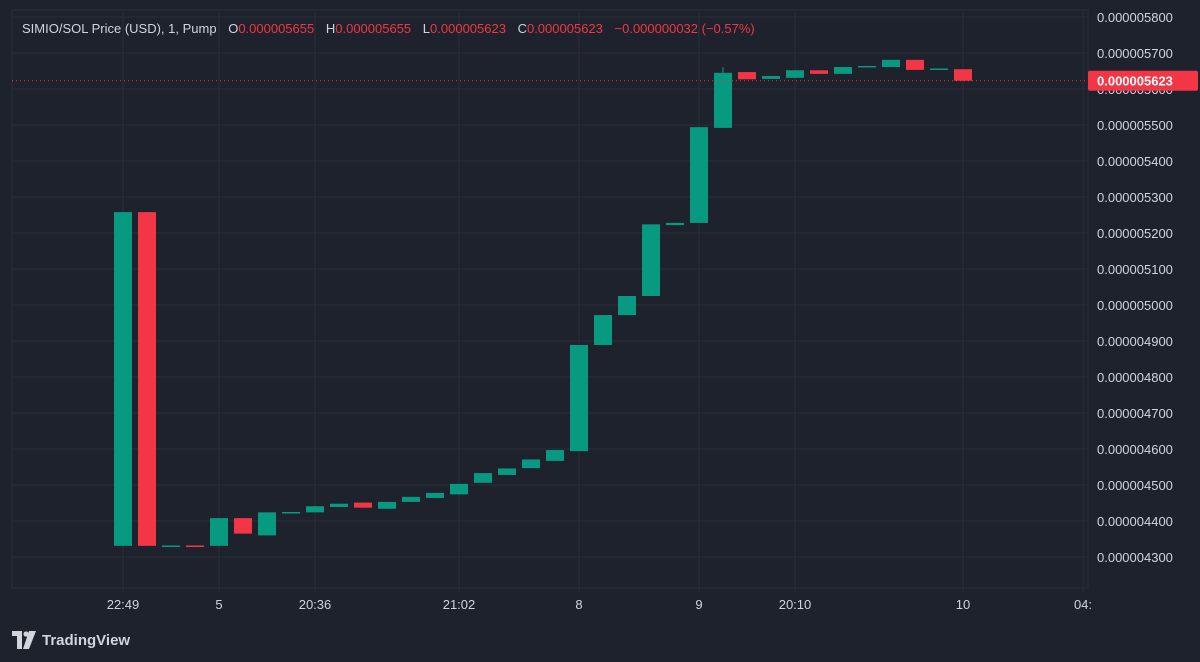 The height and width of the screenshot is (662, 1200). What do you see at coordinates (522, 28) in the screenshot?
I see `close-label: C` at bounding box center [522, 28].